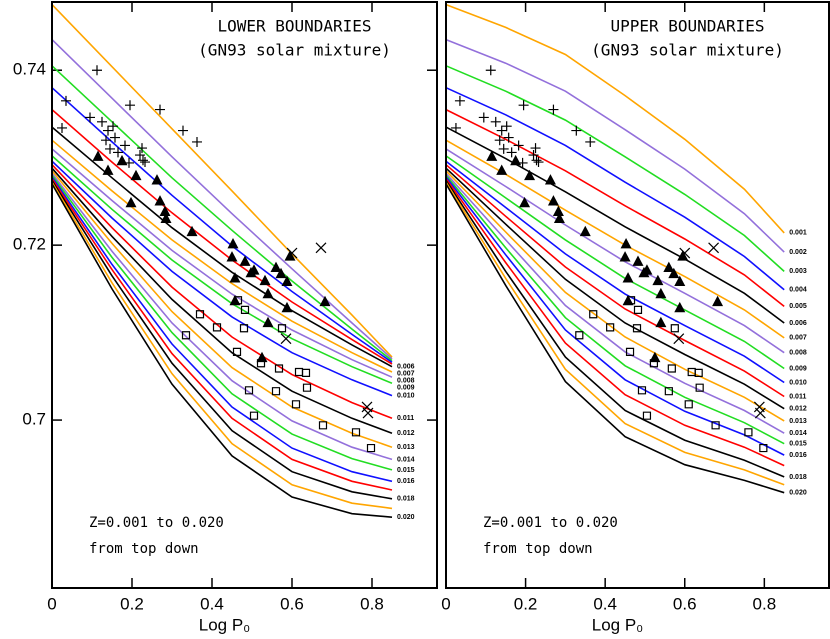 The image size is (830, 639). Describe the element at coordinates (445, 603) in the screenshot. I see `x-tick-label: 0` at that location.